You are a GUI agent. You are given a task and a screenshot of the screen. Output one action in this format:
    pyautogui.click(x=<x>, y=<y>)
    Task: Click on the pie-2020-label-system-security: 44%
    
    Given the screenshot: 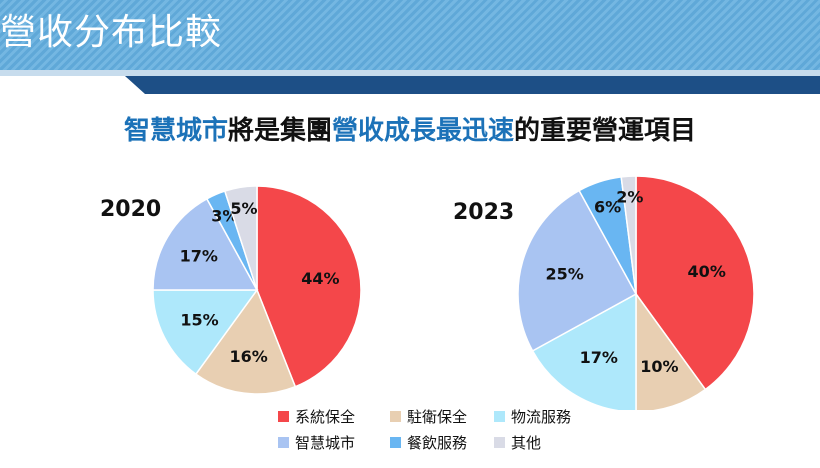 What is the action you would take?
    pyautogui.click(x=320, y=278)
    